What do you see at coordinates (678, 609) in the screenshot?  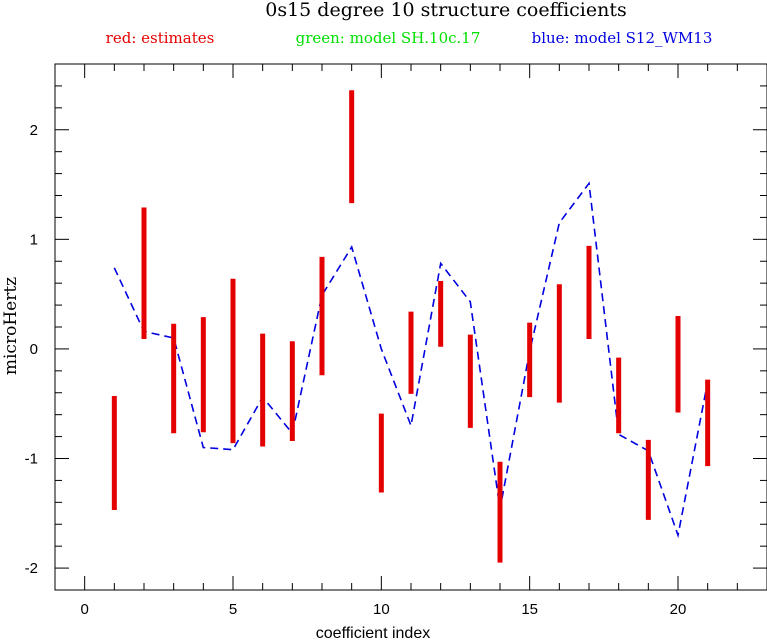 I see `x-tick-label: 20` at bounding box center [678, 609].